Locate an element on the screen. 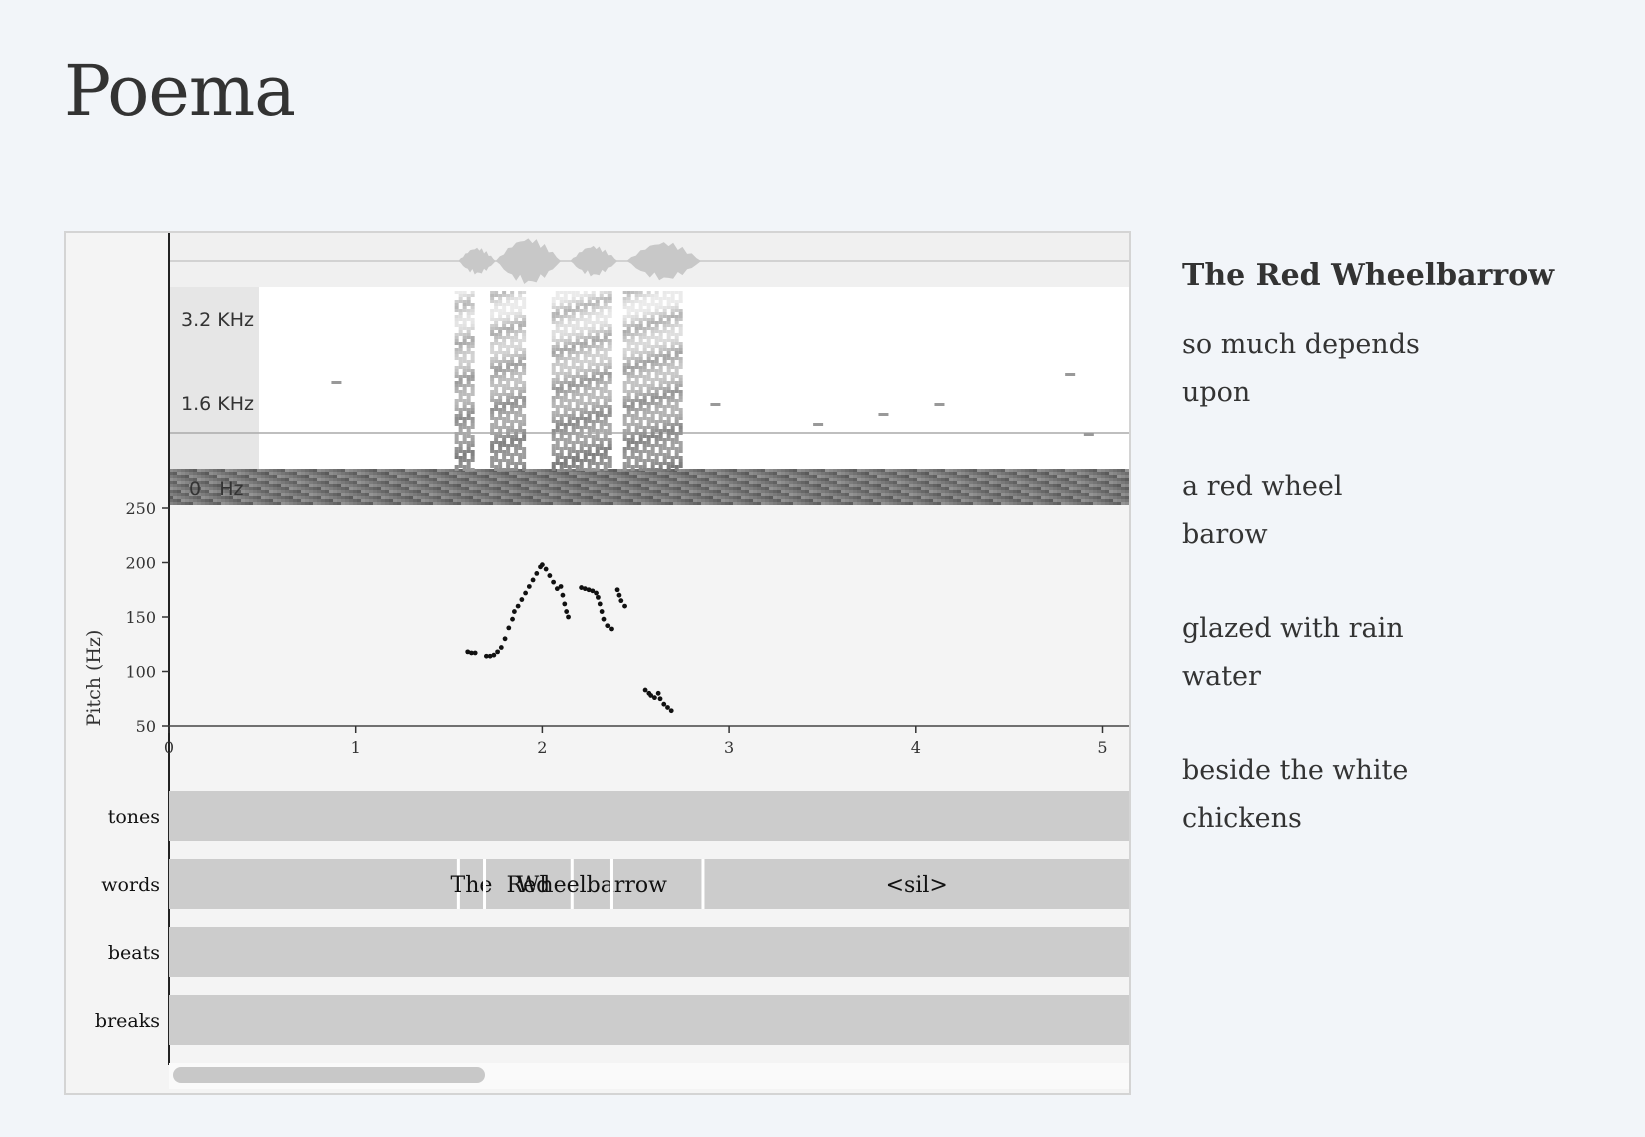  interval-label: Red is located at coordinates (529, 885).